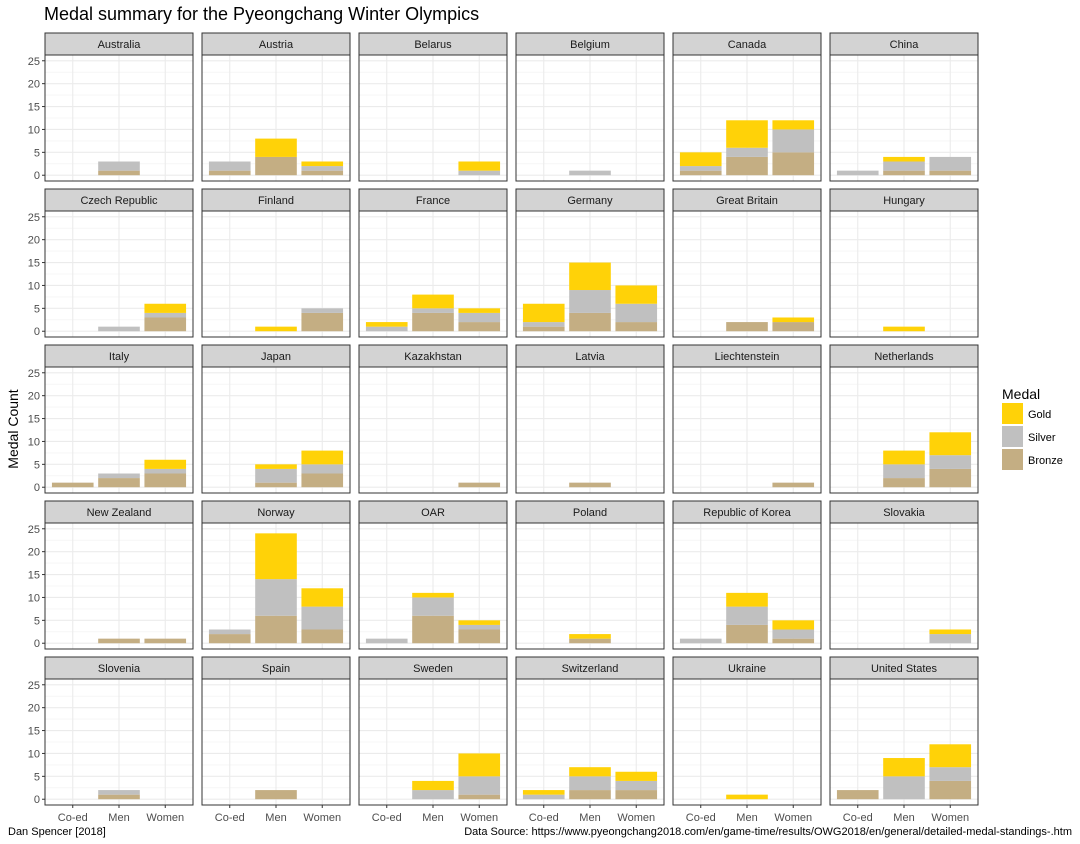 The width and height of the screenshot is (1080, 844). What do you see at coordinates (433, 669) in the screenshot?
I see `facet-label: Sweden` at bounding box center [433, 669].